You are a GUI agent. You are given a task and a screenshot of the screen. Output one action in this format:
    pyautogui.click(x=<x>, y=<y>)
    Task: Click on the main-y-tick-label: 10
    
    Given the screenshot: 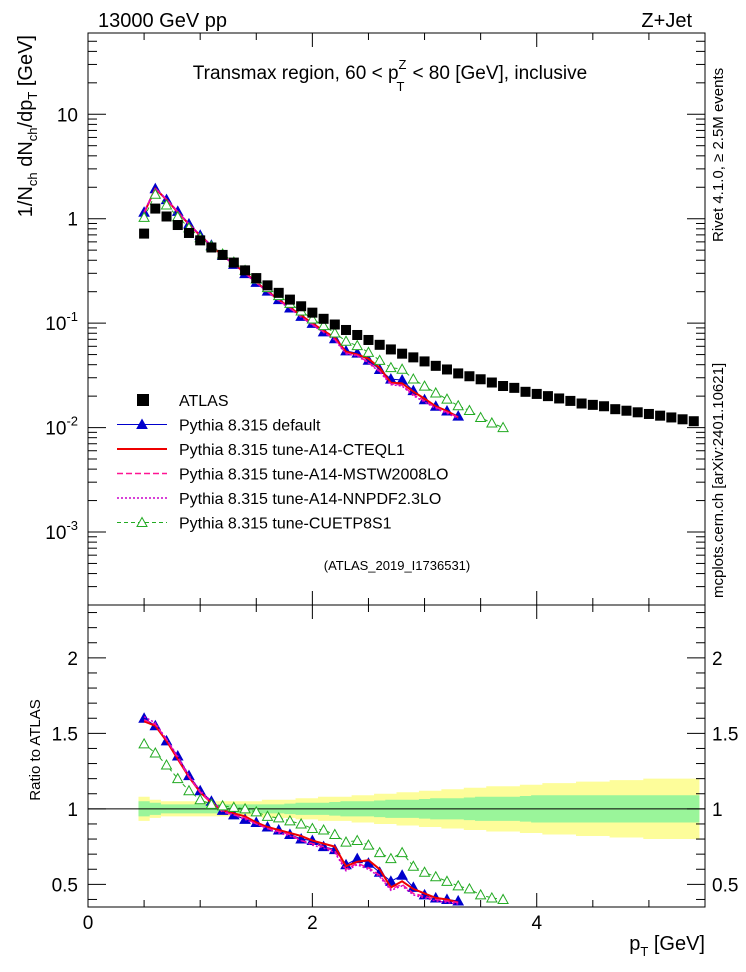 What is the action you would take?
    pyautogui.click(x=67, y=115)
    